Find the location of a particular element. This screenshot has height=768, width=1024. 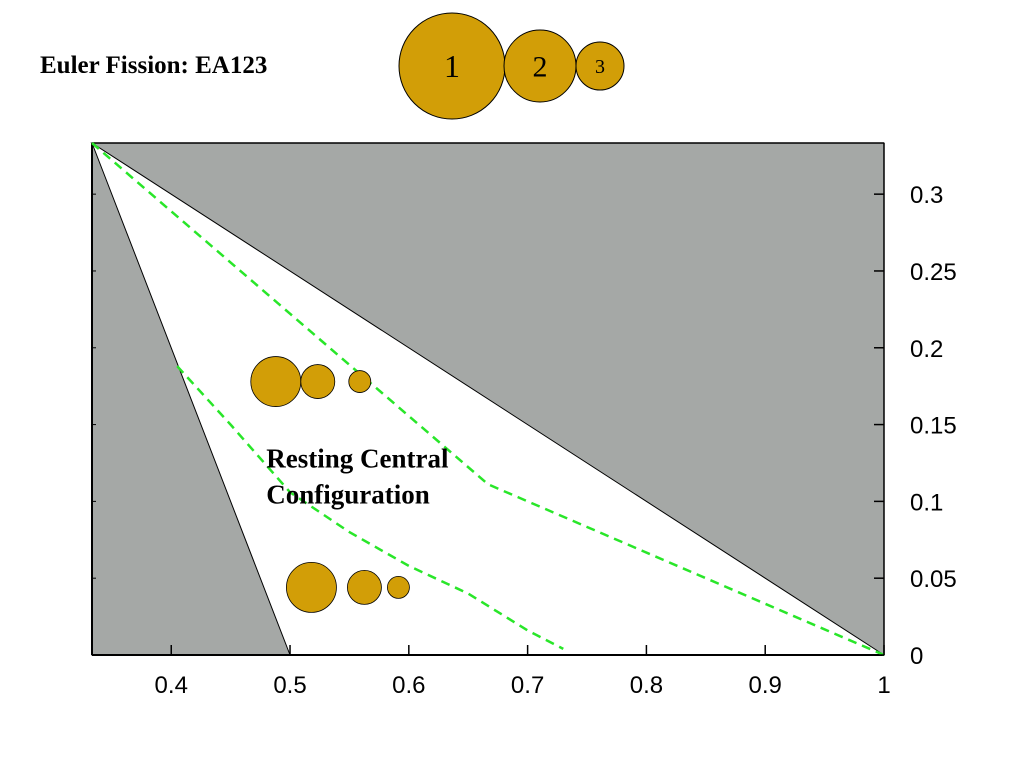

legend-disk-label: 2 is located at coordinates (540, 67).